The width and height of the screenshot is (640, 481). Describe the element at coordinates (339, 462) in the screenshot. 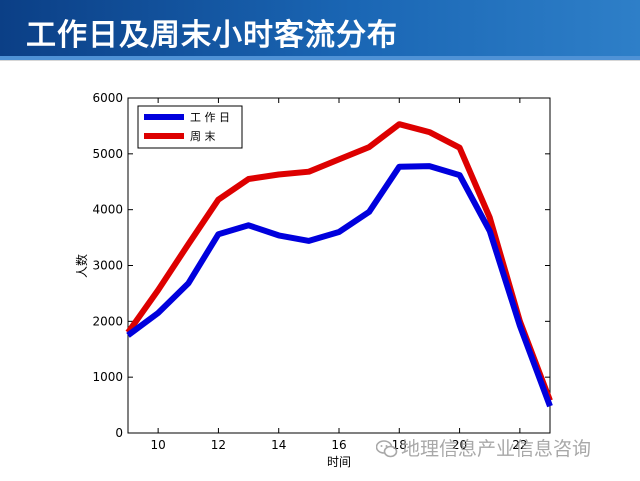

I see `x-axis-label: 时间` at that location.